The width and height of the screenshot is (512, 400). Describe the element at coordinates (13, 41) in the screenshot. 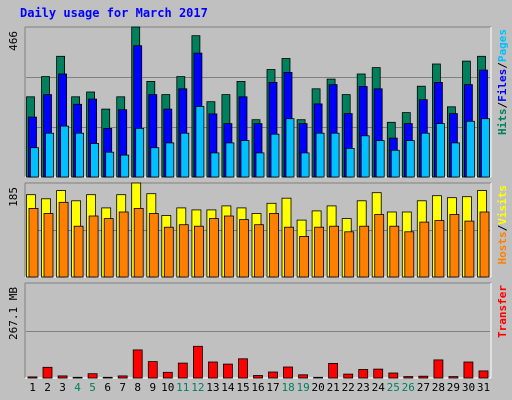

I see `hits-y-max-label: 466` at that location.